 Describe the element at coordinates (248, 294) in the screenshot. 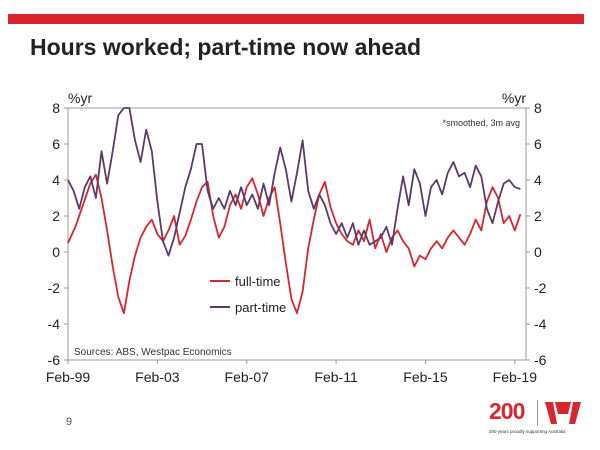

I see `legend: full-time part-time` at that location.